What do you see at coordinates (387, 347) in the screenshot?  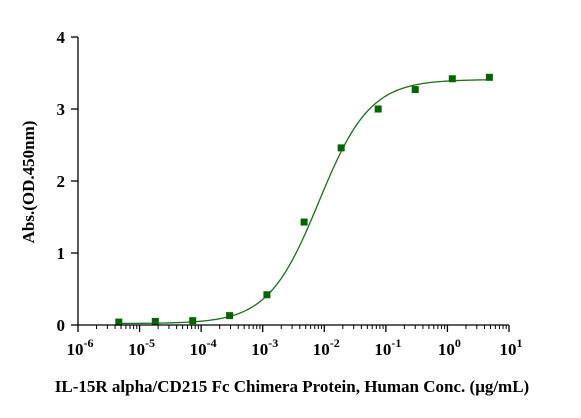 I see `x-tick-label: 10⁻¹` at bounding box center [387, 347].